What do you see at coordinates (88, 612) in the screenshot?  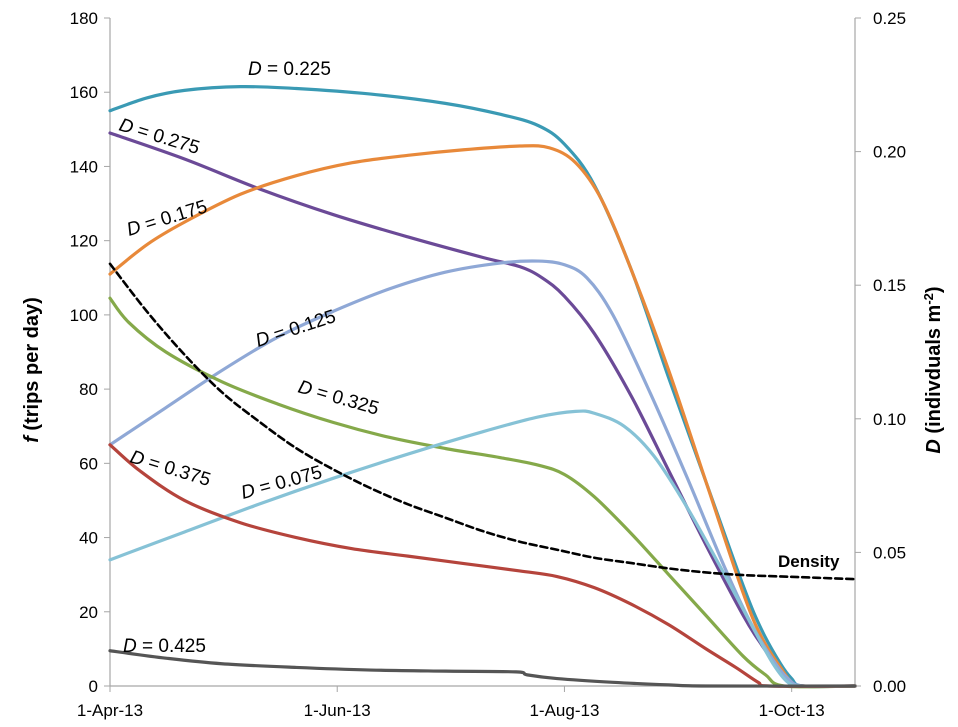 I see `y-tick-label: 20` at bounding box center [88, 612].